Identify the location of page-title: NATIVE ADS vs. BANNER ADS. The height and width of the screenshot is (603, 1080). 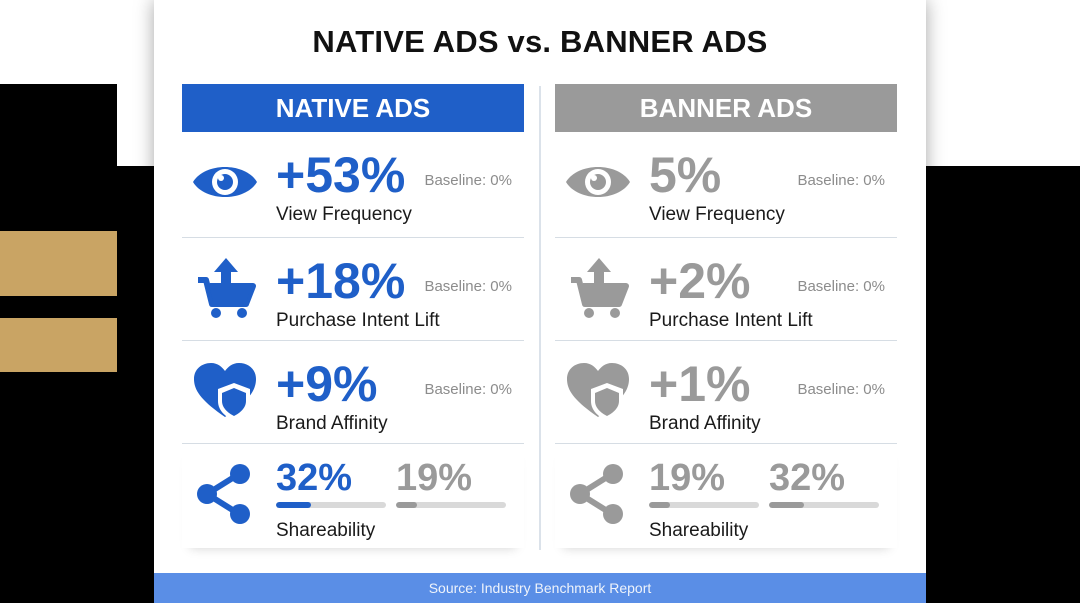
(540, 41).